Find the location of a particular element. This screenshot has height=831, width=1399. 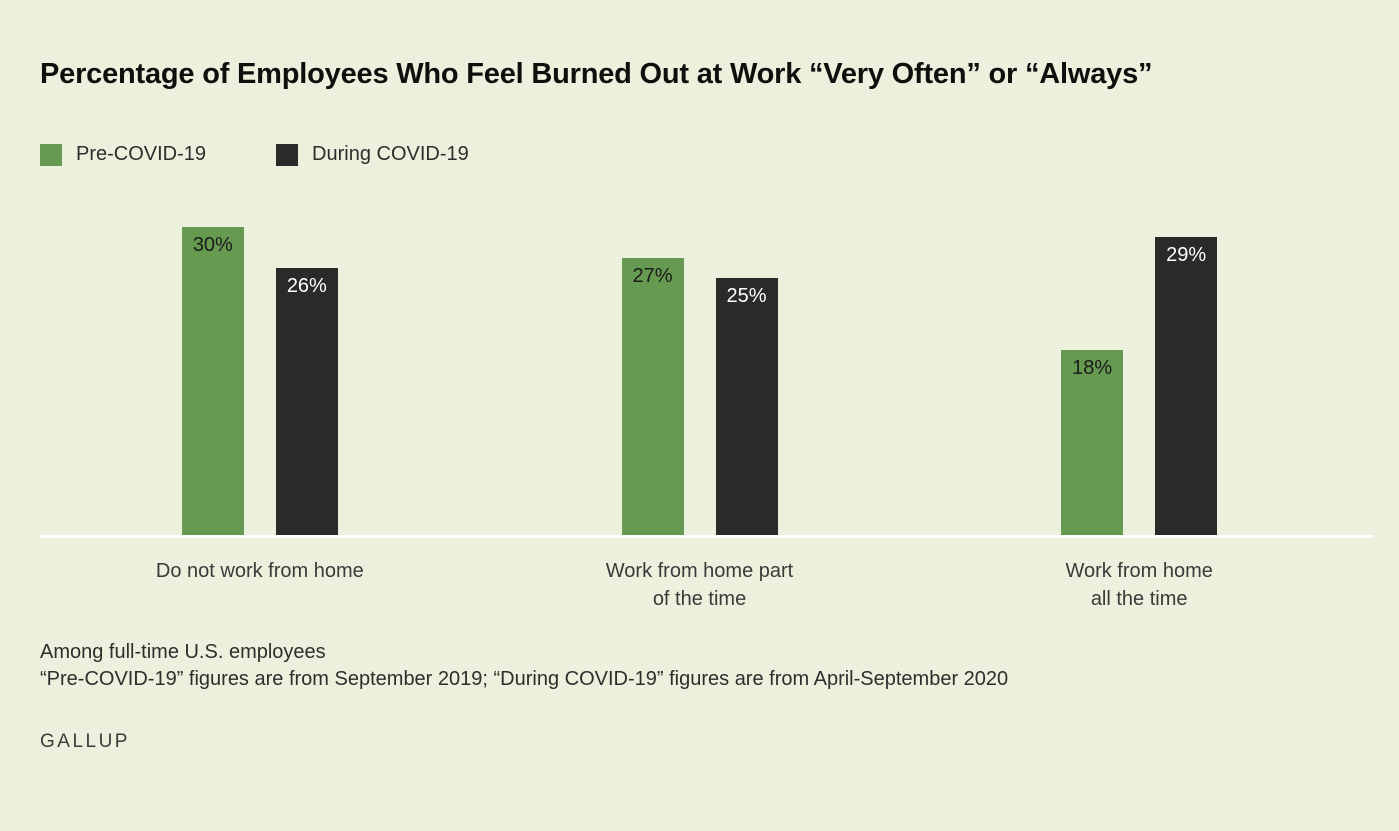

legend: Pre-COVID-19 During COVID-19 is located at coordinates (699, 154).